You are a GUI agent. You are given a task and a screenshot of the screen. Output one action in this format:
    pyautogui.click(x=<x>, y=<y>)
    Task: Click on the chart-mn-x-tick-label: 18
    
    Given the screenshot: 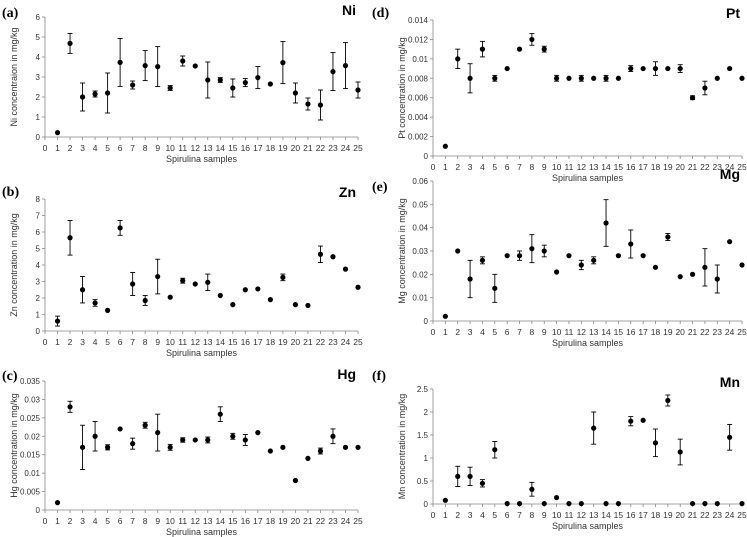 What is the action you would take?
    pyautogui.click(x=656, y=515)
    